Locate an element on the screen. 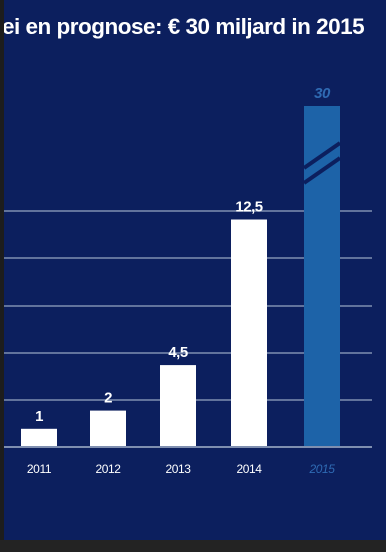 This screenshot has height=552, width=386. x-tick-2014: 2014 is located at coordinates (249, 469).